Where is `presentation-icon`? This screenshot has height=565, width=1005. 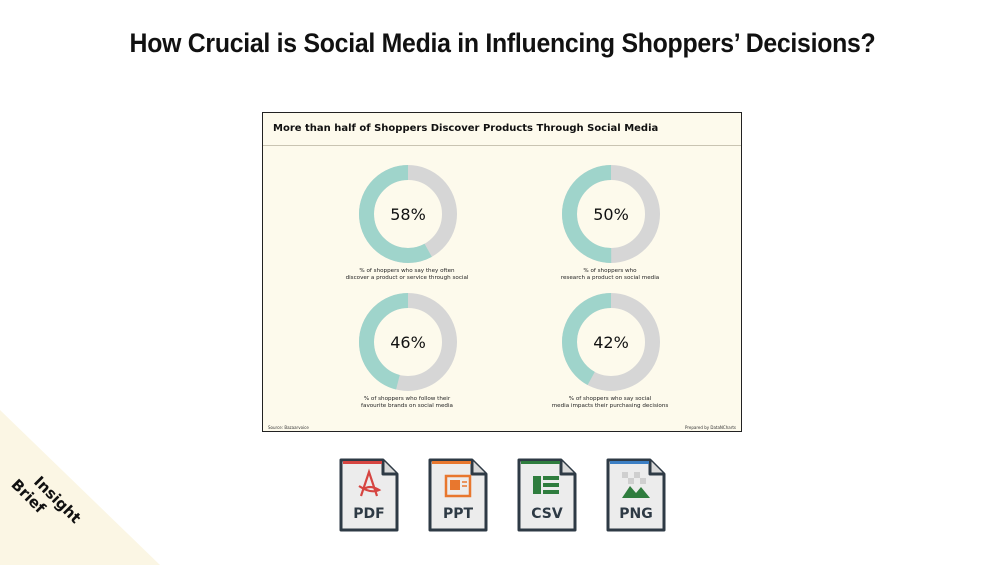 presentation-icon is located at coordinates (458, 495).